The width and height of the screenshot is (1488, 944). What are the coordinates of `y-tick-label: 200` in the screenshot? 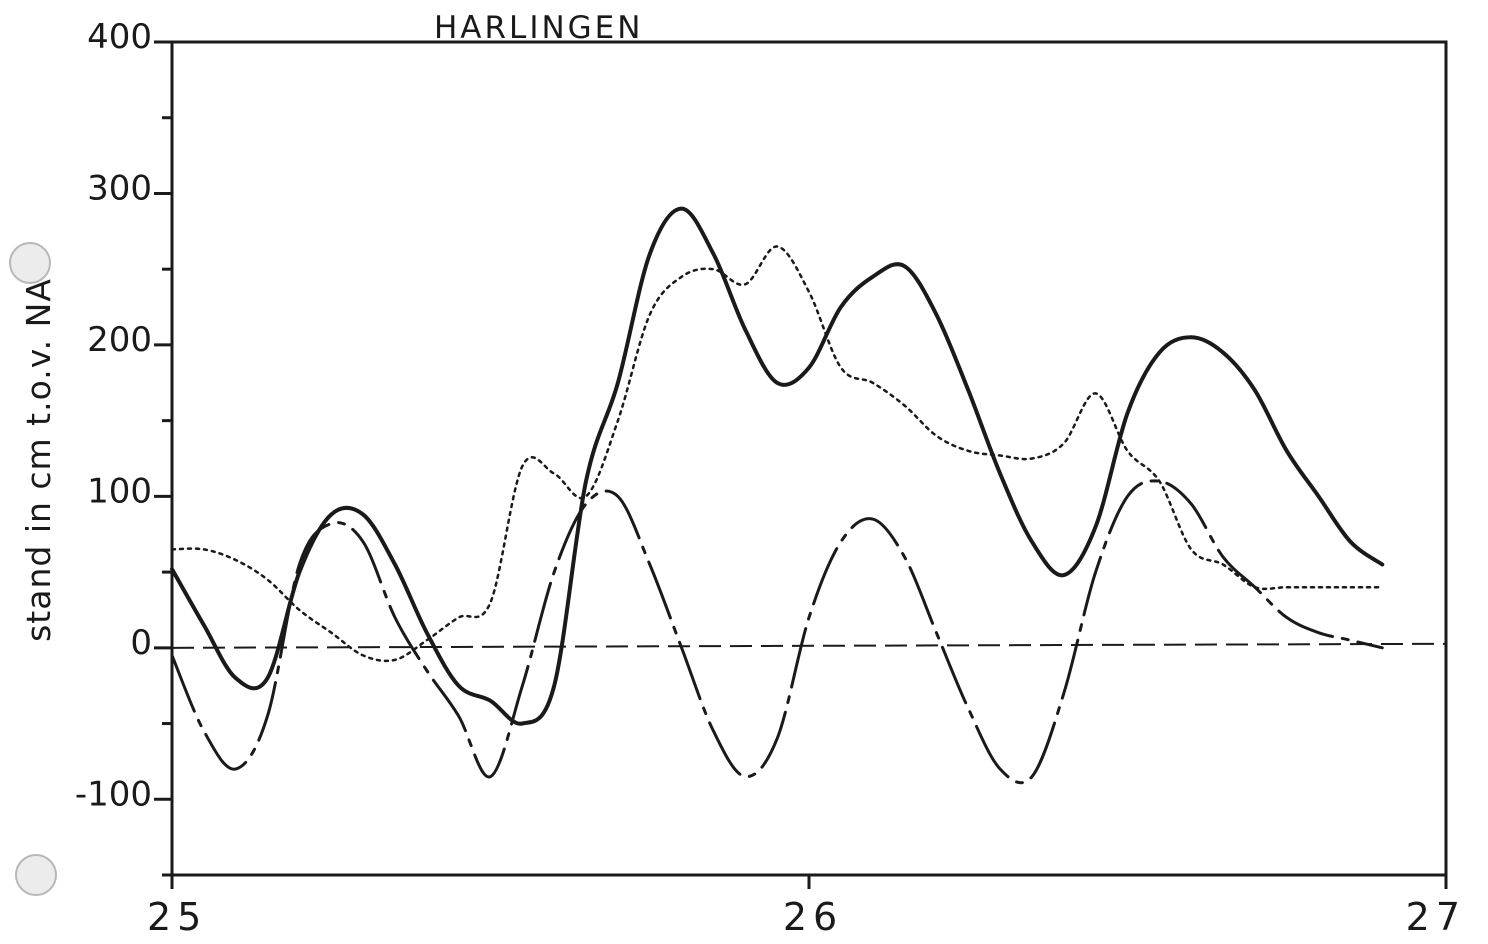 It's located at (119, 340).